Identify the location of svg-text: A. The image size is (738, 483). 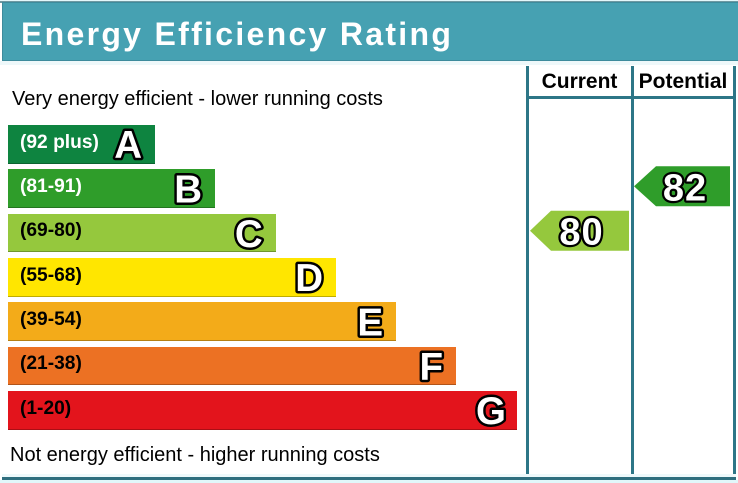
(128, 145).